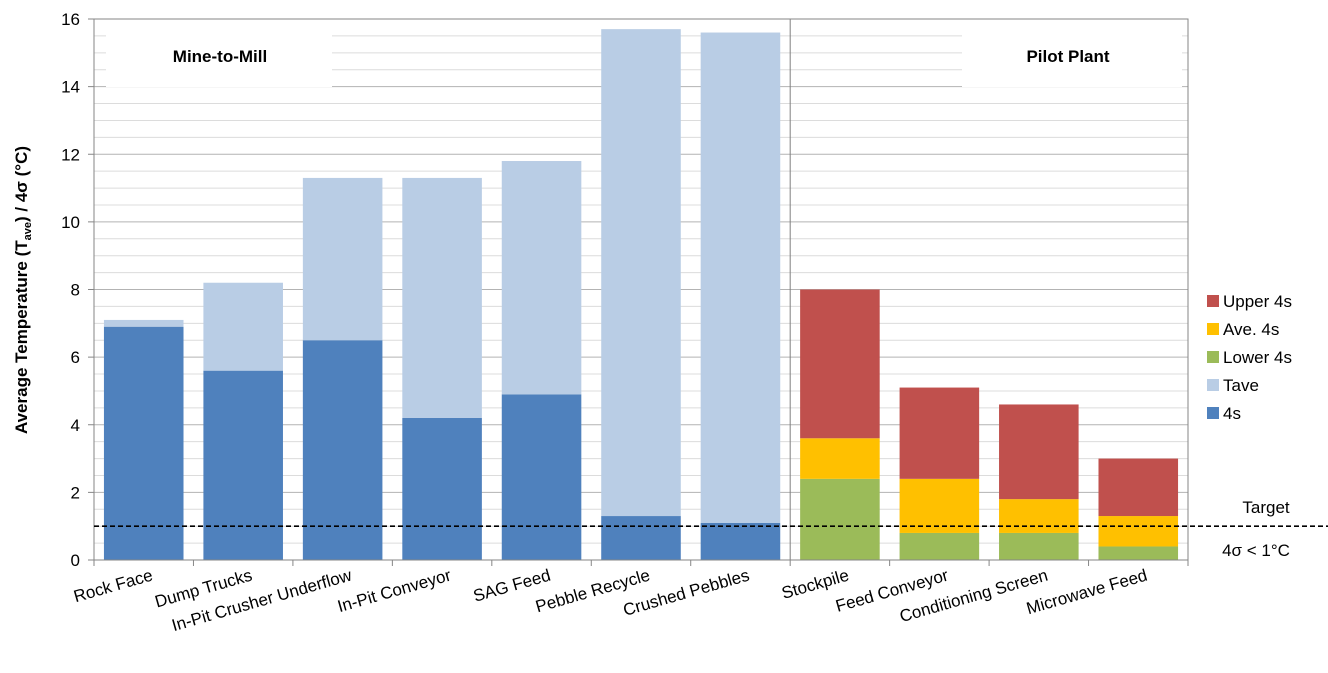 The width and height of the screenshot is (1328, 673). I want to click on legend-label: 4s, so click(1232, 413).